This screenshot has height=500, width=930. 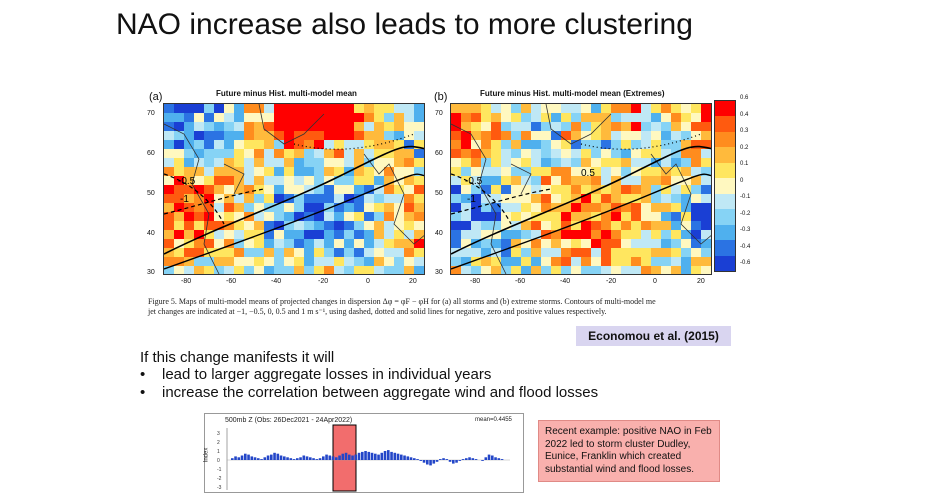 What do you see at coordinates (441, 97) in the screenshot?
I see `panel-b-letter: (b)` at bounding box center [441, 97].